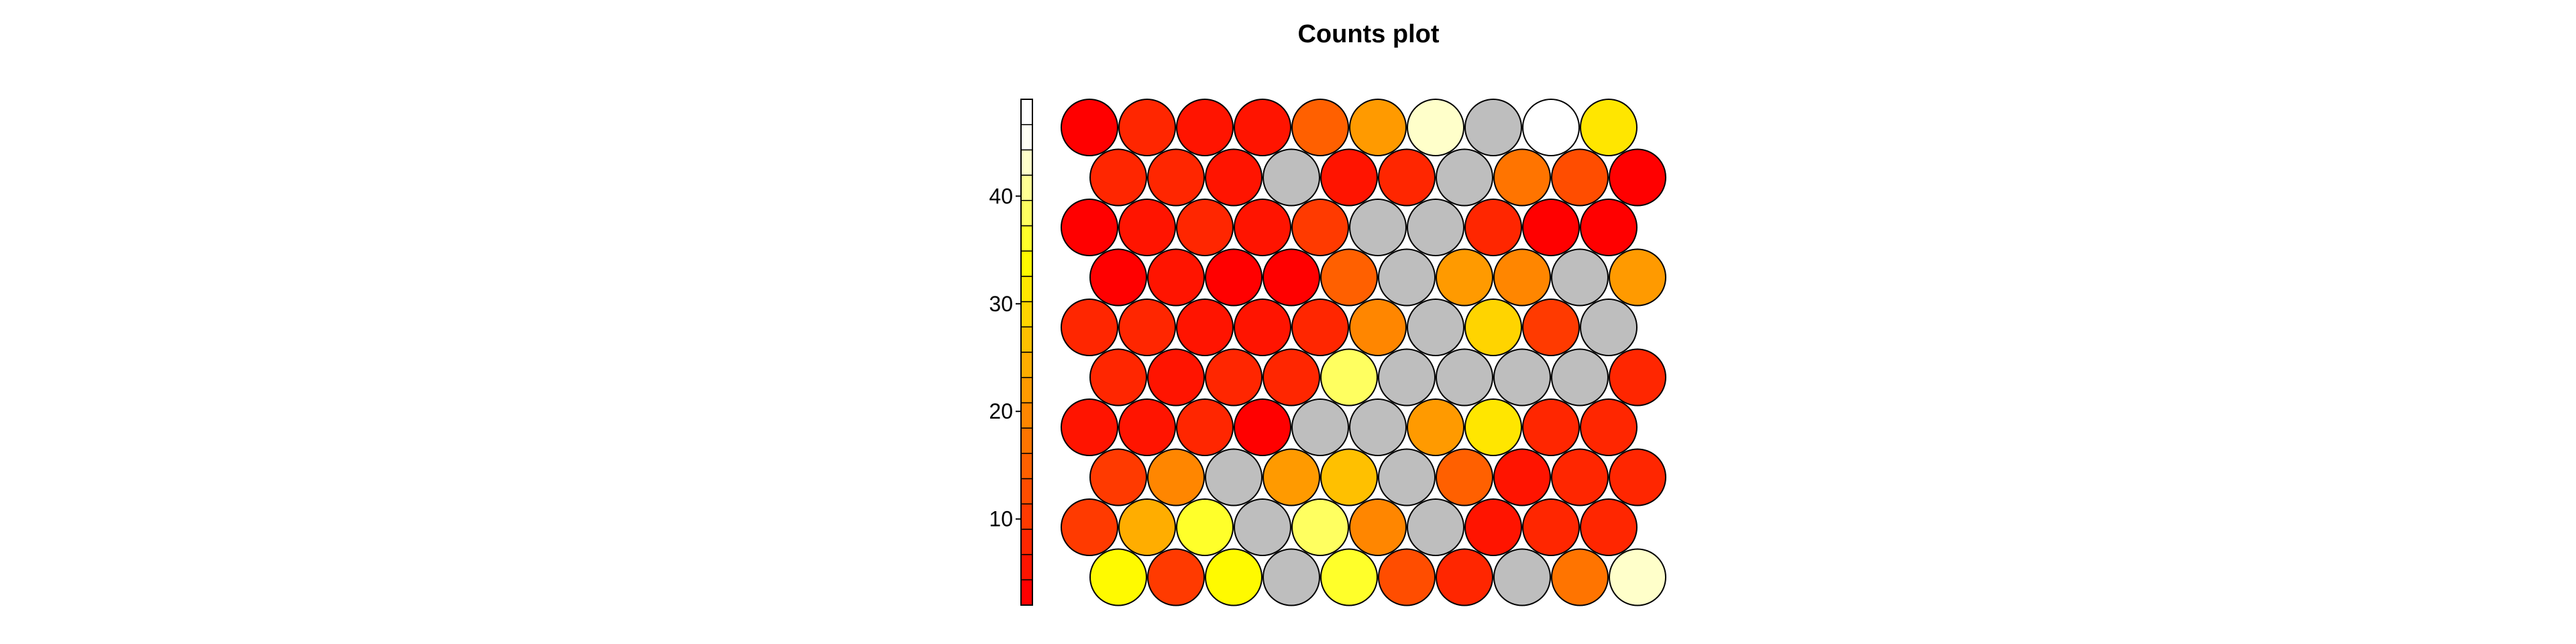 This screenshot has width=2576, height=644. What do you see at coordinates (1001, 304) in the screenshot?
I see `legend-tick-label: 30` at bounding box center [1001, 304].